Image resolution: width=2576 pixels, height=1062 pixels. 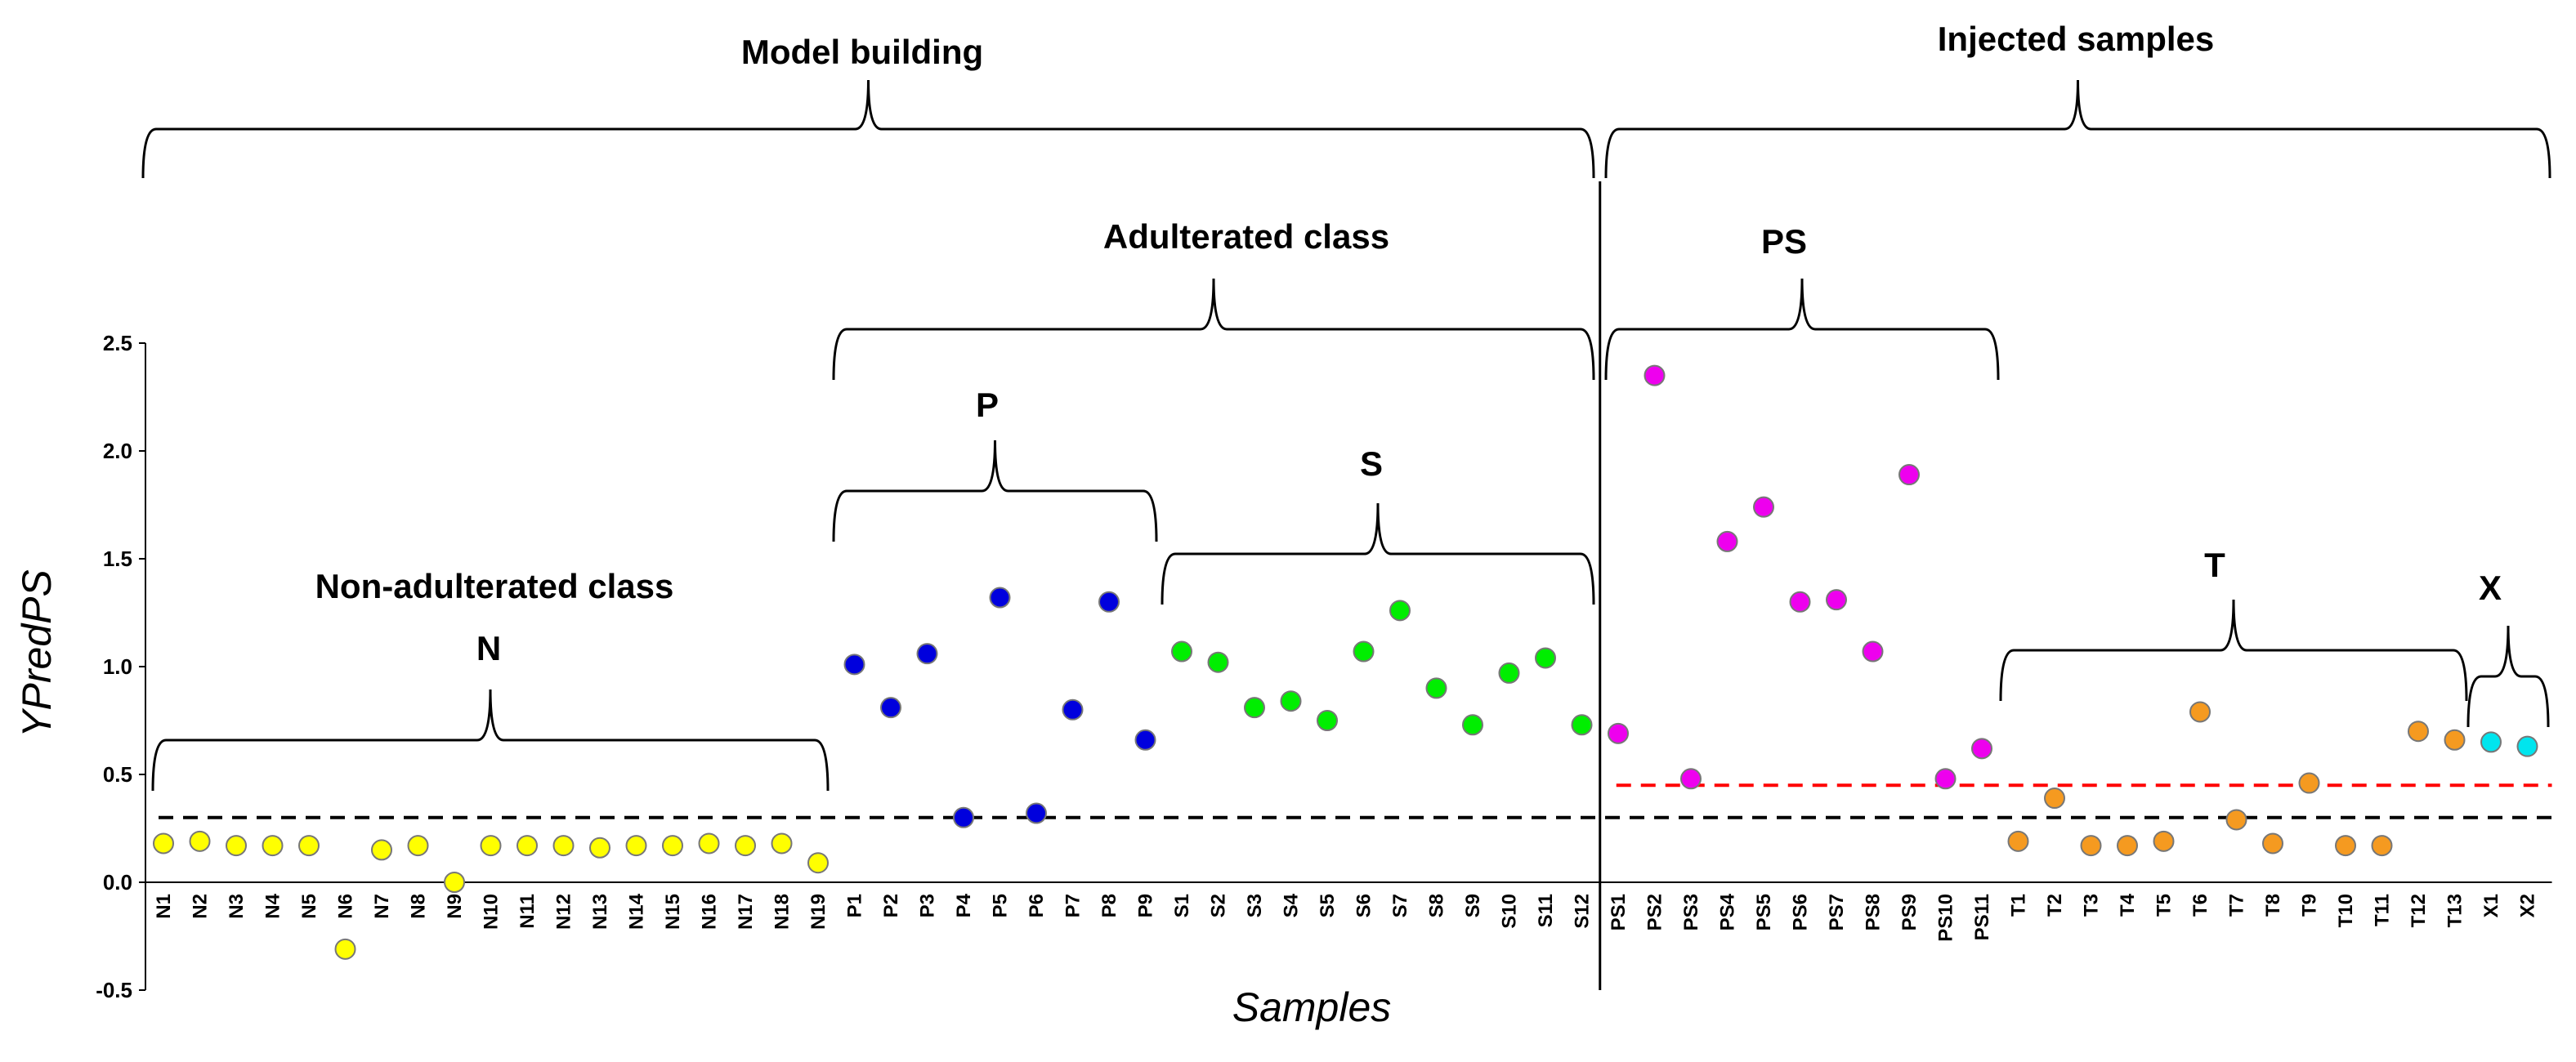 What do you see at coordinates (2508, 676) in the screenshot?
I see `x-bracket` at bounding box center [2508, 676].